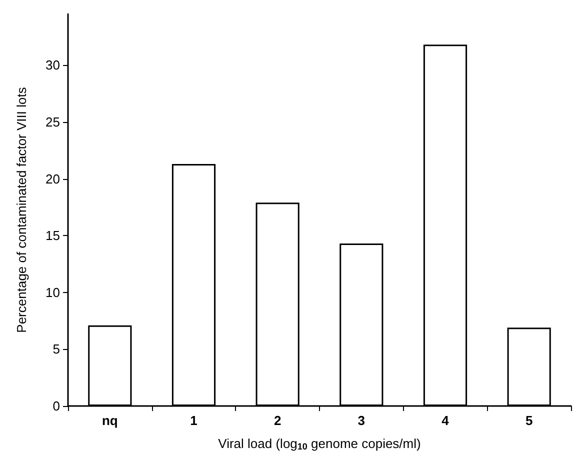 This screenshot has height=466, width=587. Describe the element at coordinates (362, 420) in the screenshot. I see `x-tick-label: 3` at that location.